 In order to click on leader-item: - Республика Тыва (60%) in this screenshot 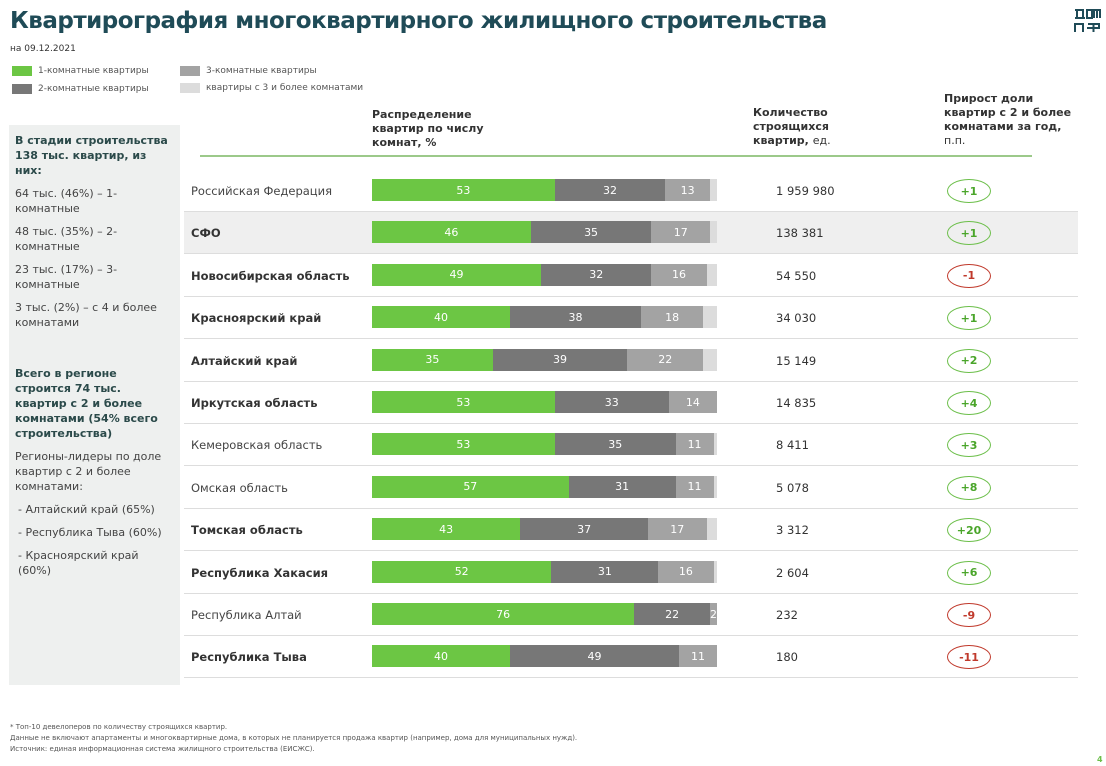, I will do `click(90, 532)`.